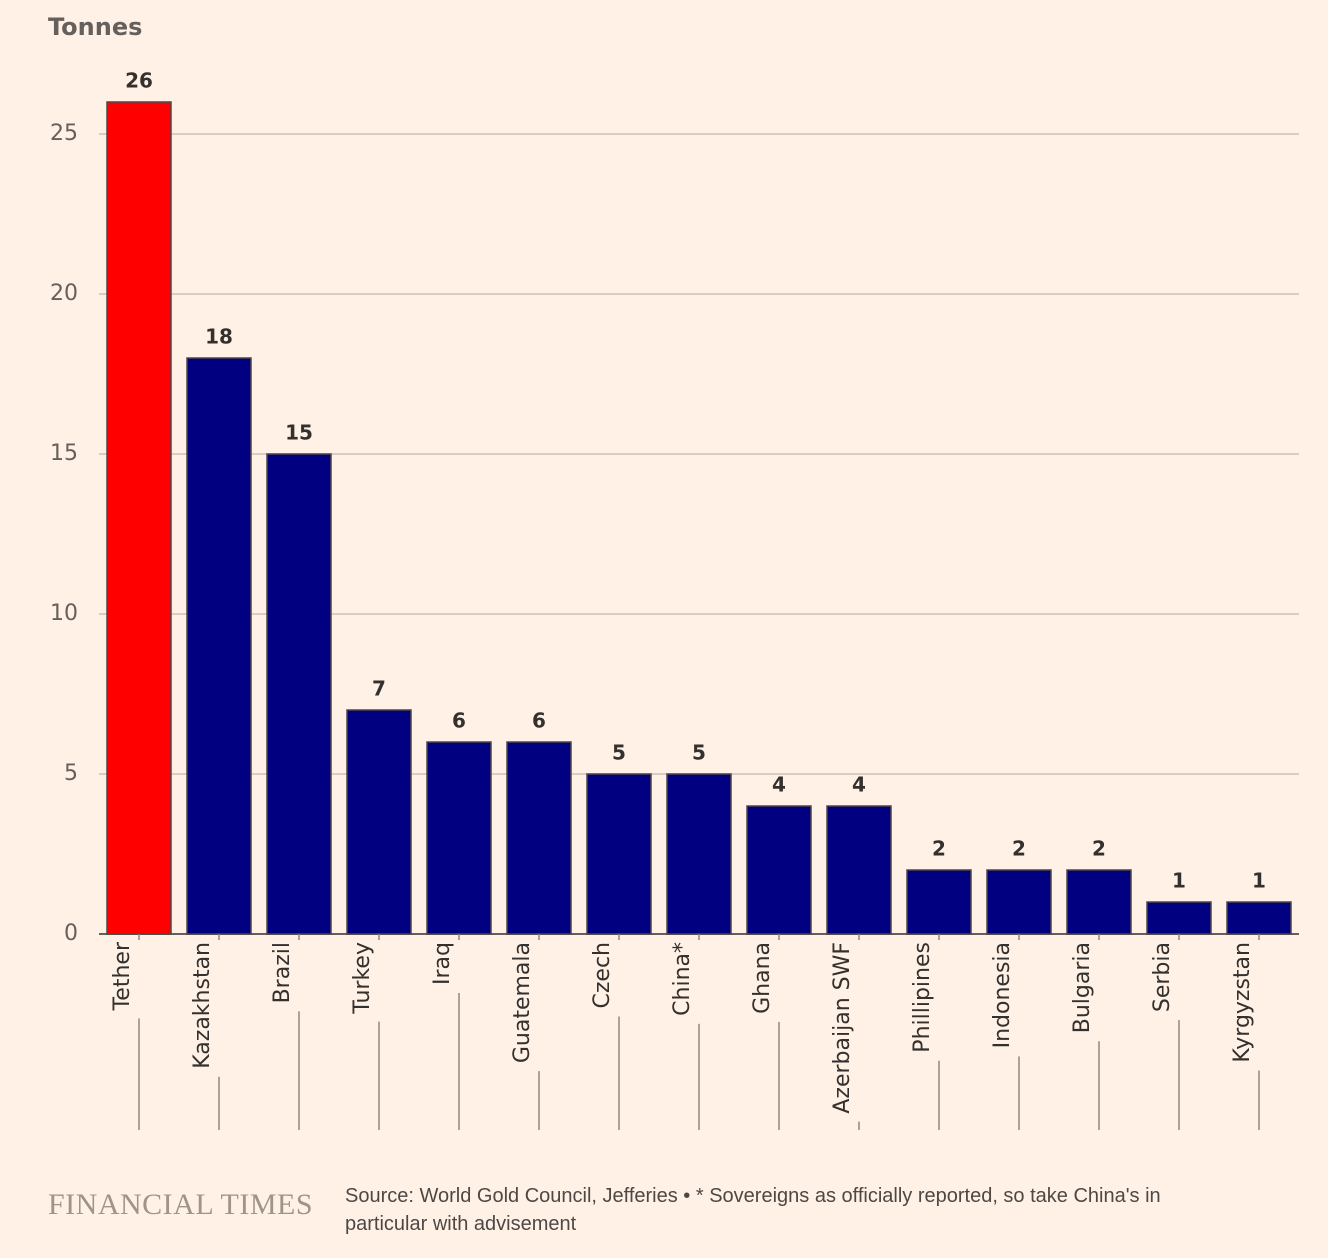 The image size is (1328, 1258). Describe the element at coordinates (64, 613) in the screenshot. I see `y-tick-label: 10` at that location.